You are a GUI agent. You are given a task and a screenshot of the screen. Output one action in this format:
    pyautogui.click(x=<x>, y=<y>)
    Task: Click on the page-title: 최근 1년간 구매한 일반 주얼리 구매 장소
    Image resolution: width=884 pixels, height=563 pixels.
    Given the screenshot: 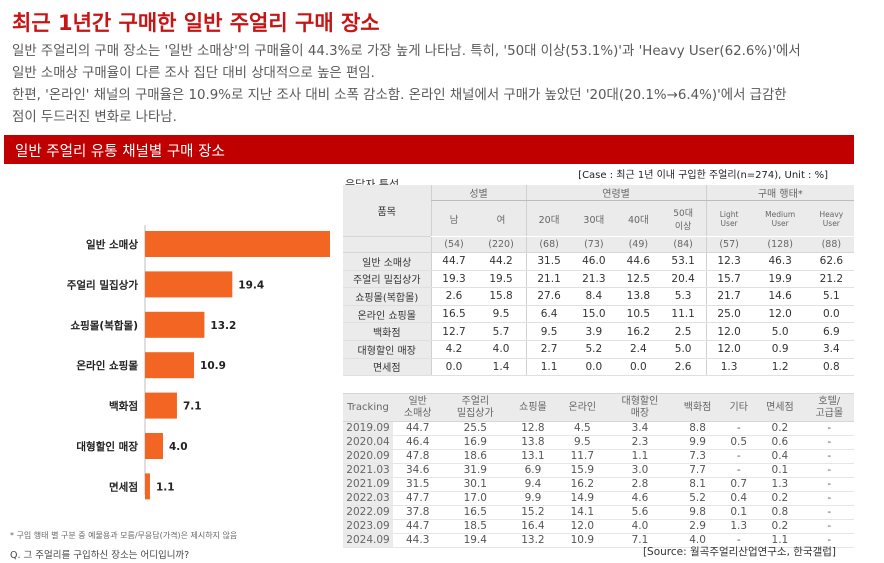 What is the action you would take?
    pyautogui.click(x=196, y=23)
    